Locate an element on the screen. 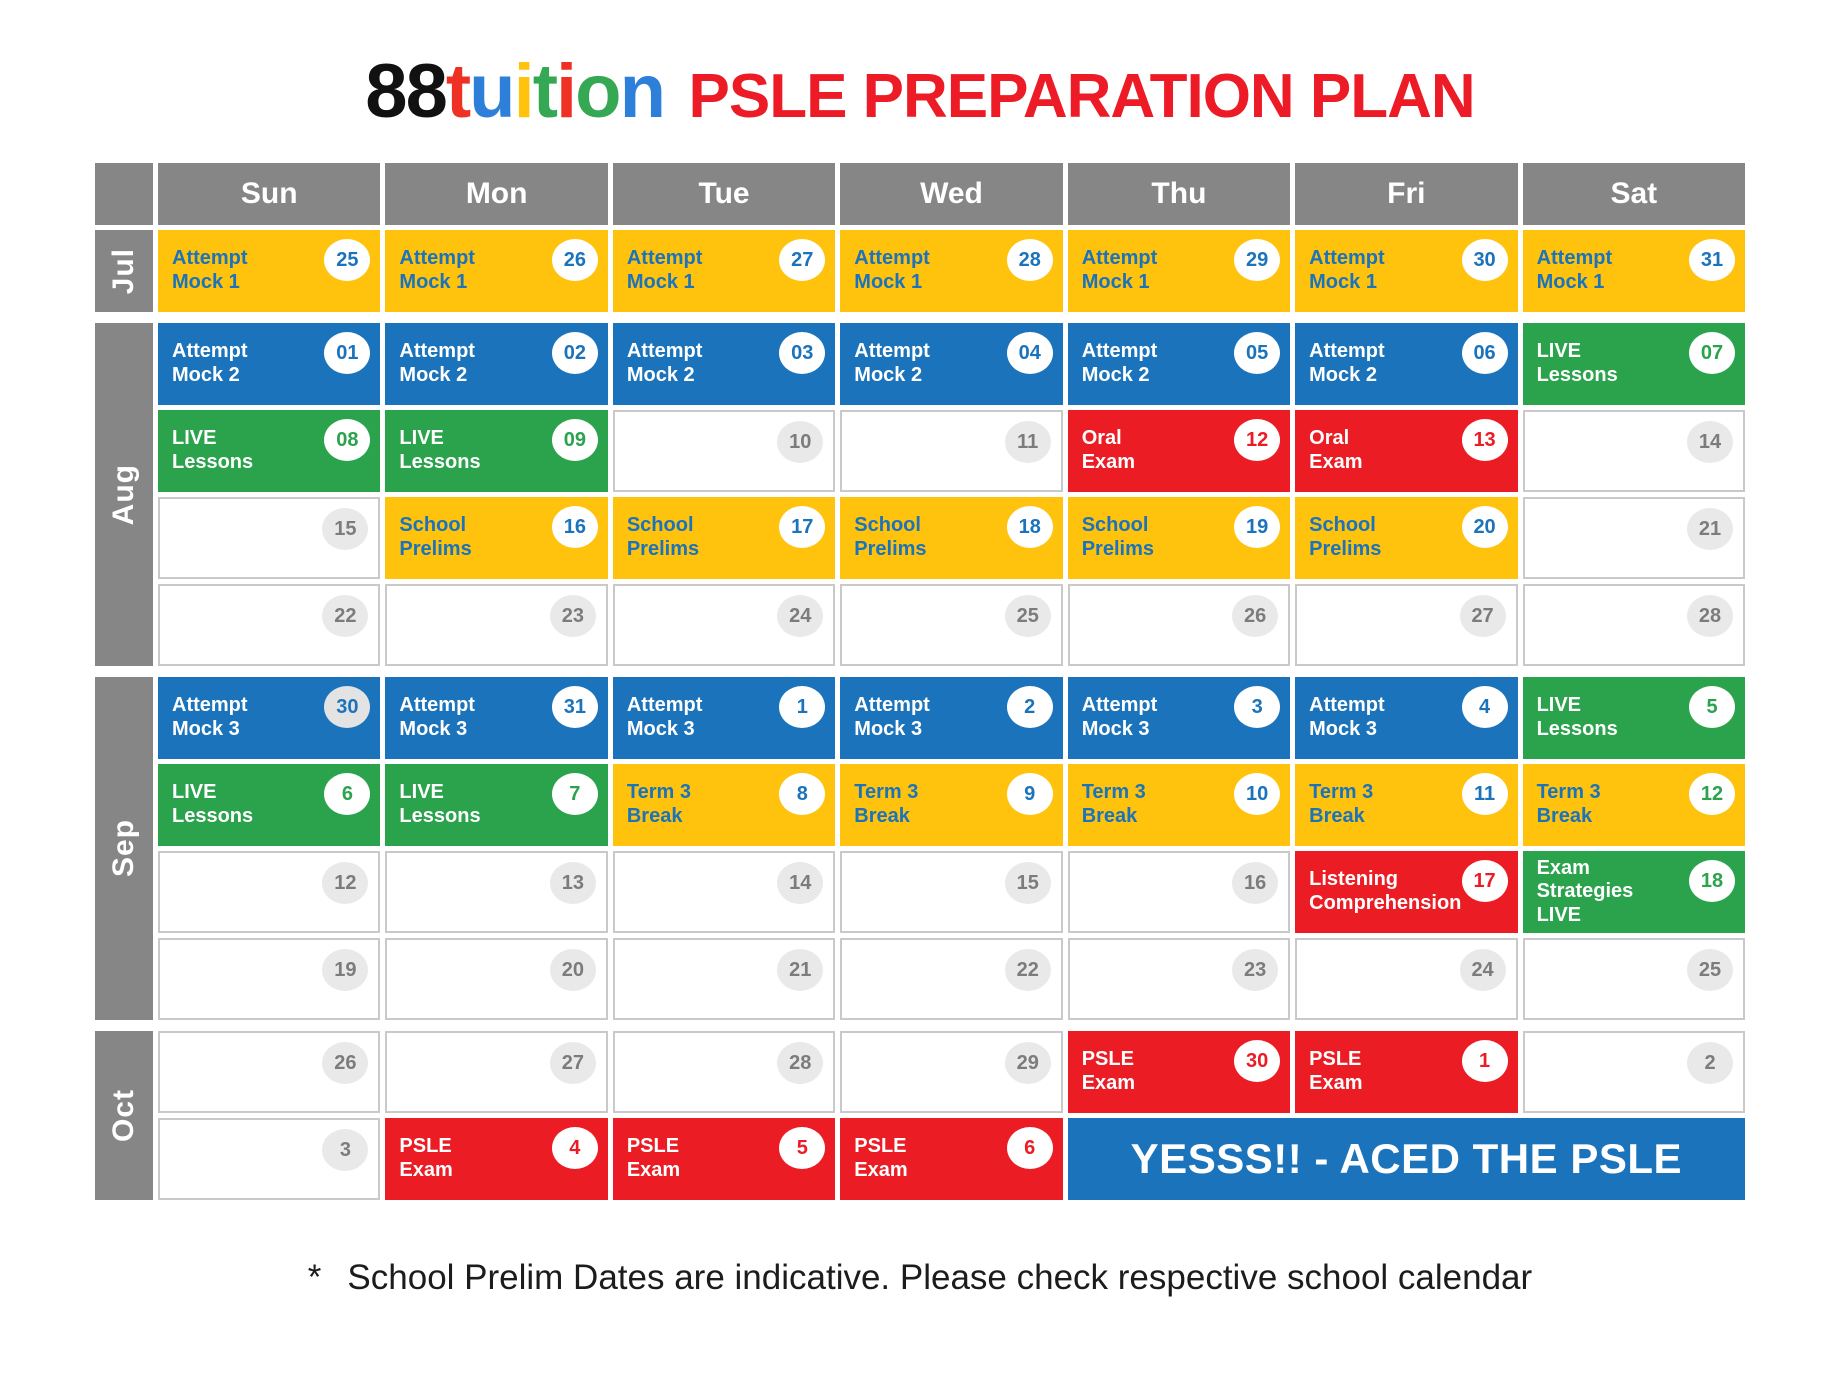  calendar-cell-event: LIVE Lessons 09 is located at coordinates (496, 451).